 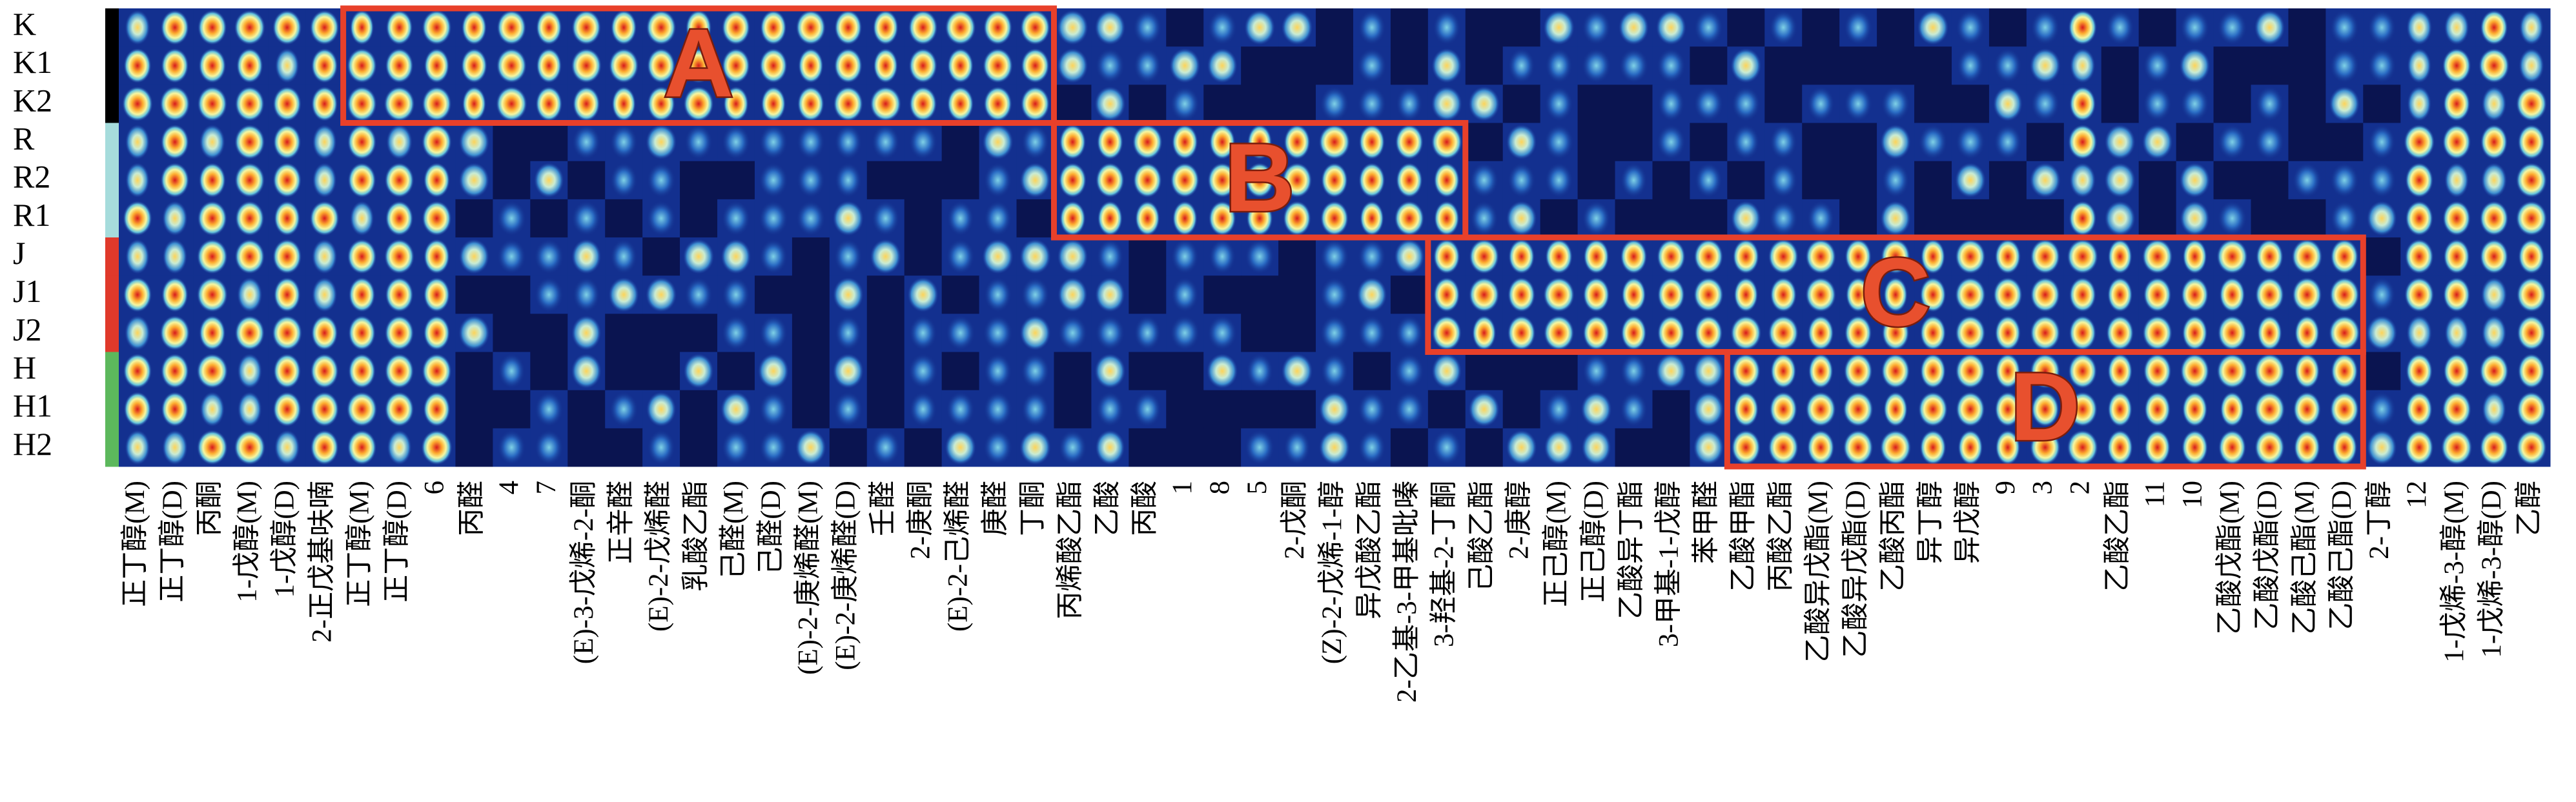 What do you see at coordinates (2006, 488) in the screenshot?
I see `column-label: 9` at bounding box center [2006, 488].